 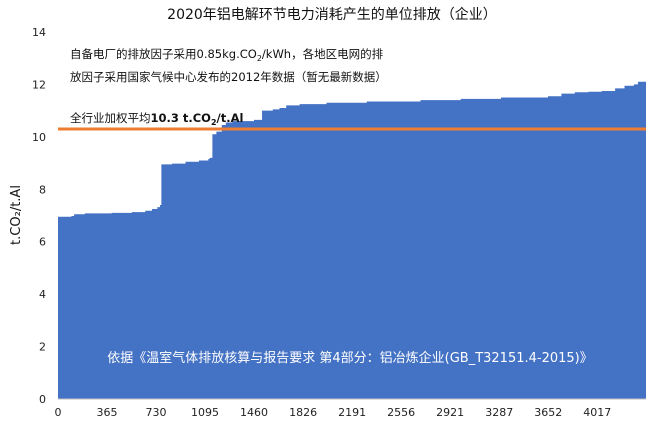 What do you see at coordinates (42, 294) in the screenshot?
I see `y-tick-label: 4` at bounding box center [42, 294].